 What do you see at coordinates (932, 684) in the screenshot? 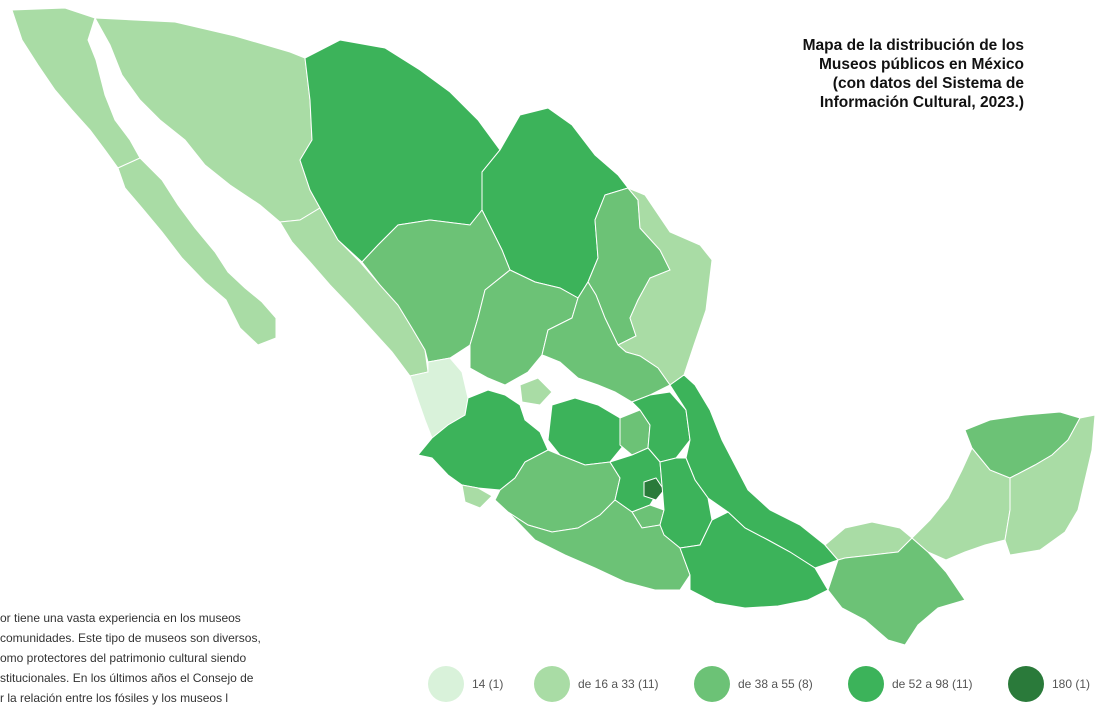
I see `legend-label: de 52 a 98 (11)` at bounding box center [932, 684].